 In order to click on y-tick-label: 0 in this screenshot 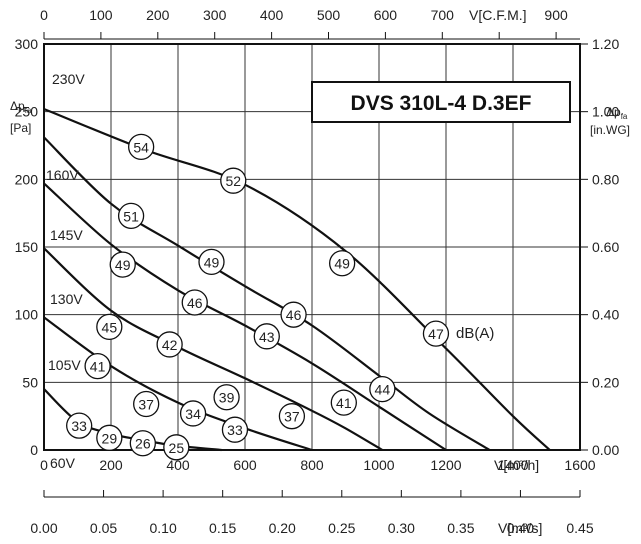, I will do `click(34, 450)`.